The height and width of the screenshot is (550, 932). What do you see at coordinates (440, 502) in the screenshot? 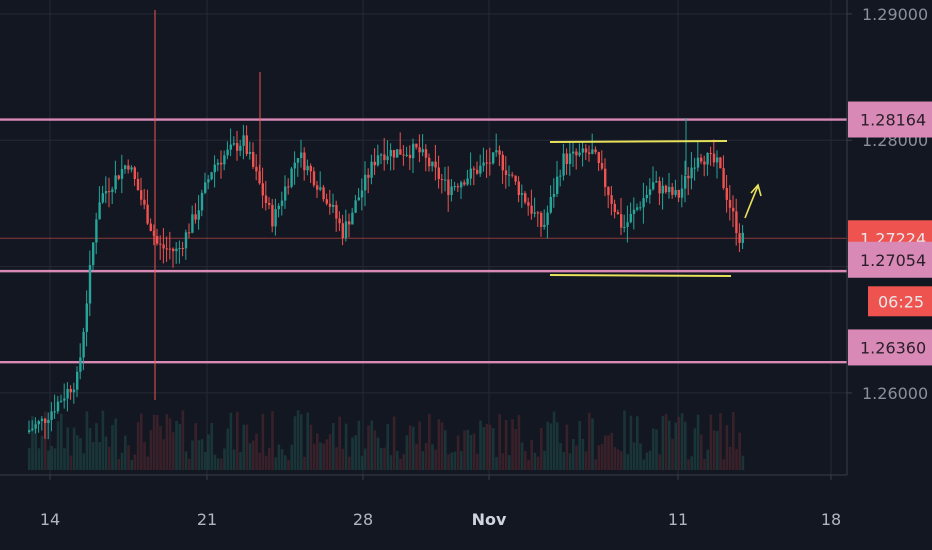
I see `time-axis: 14 21 28 Nov 11 18` at bounding box center [440, 502].